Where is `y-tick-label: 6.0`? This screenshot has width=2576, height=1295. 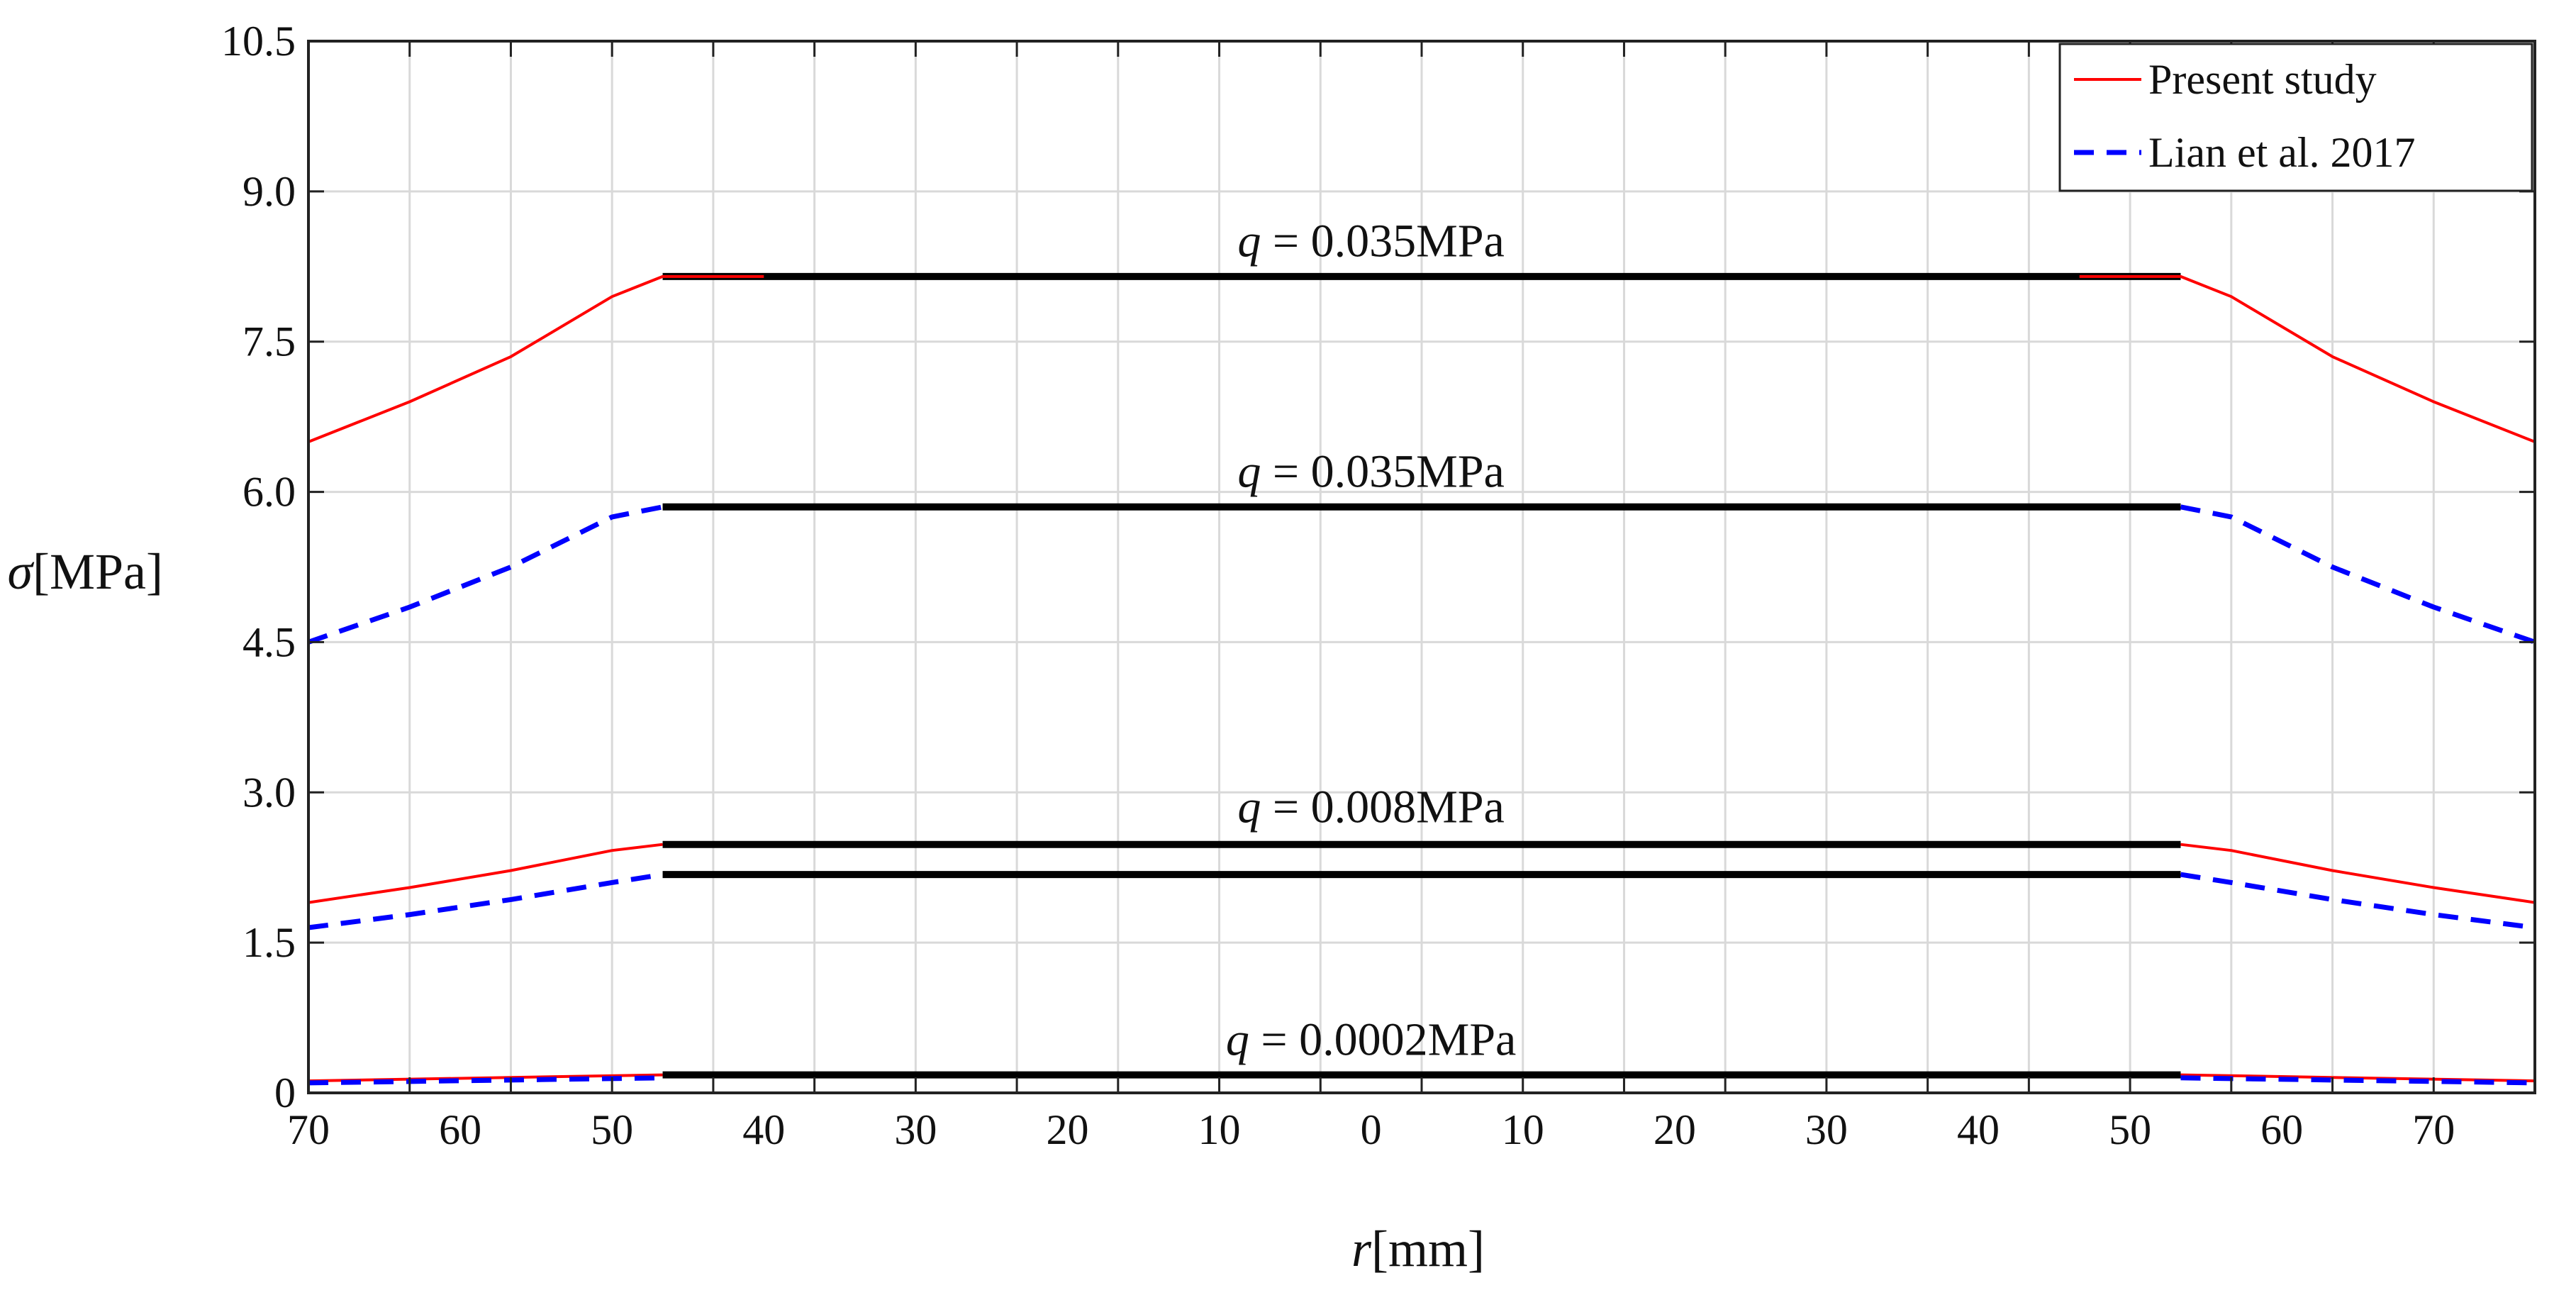
y-tick-label: 6.0 is located at coordinates (269, 492).